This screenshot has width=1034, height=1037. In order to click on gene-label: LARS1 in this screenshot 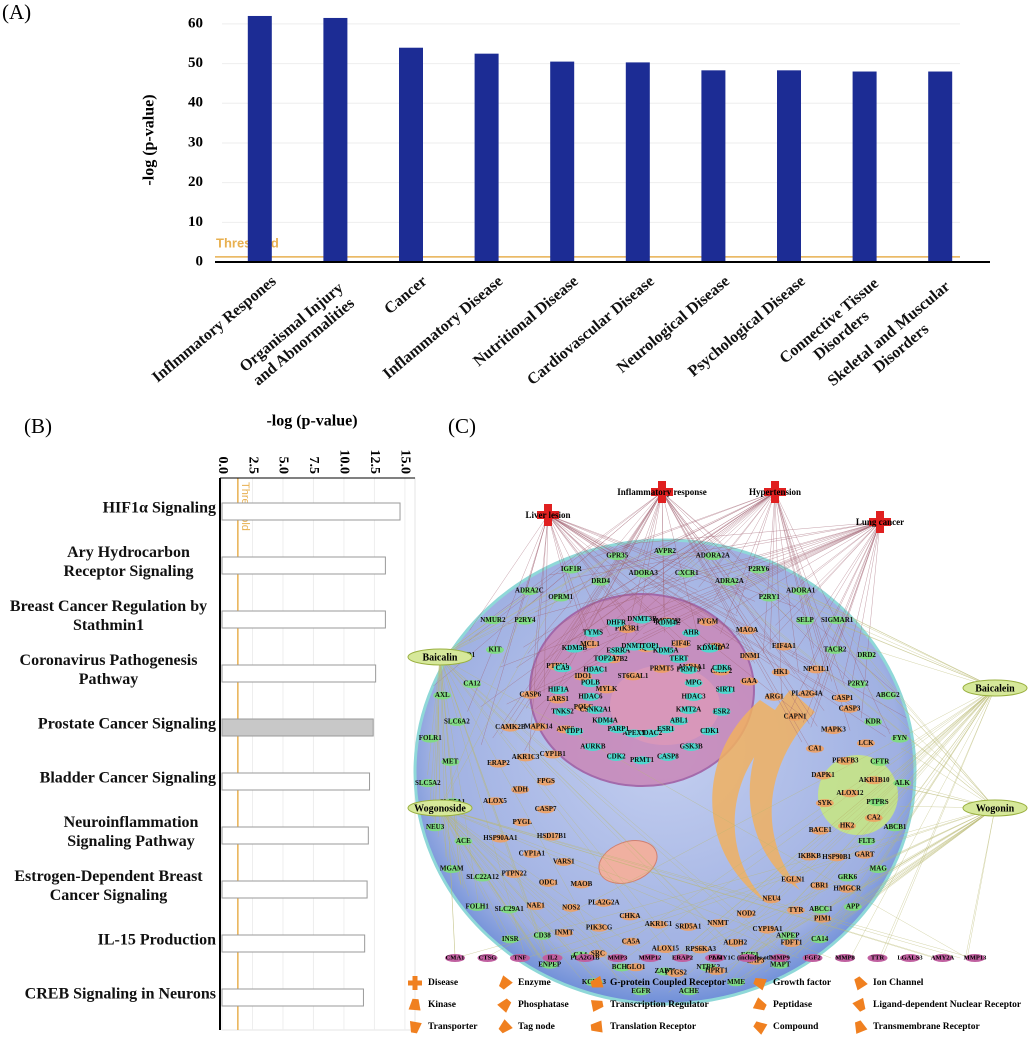, I will do `click(558, 699)`.